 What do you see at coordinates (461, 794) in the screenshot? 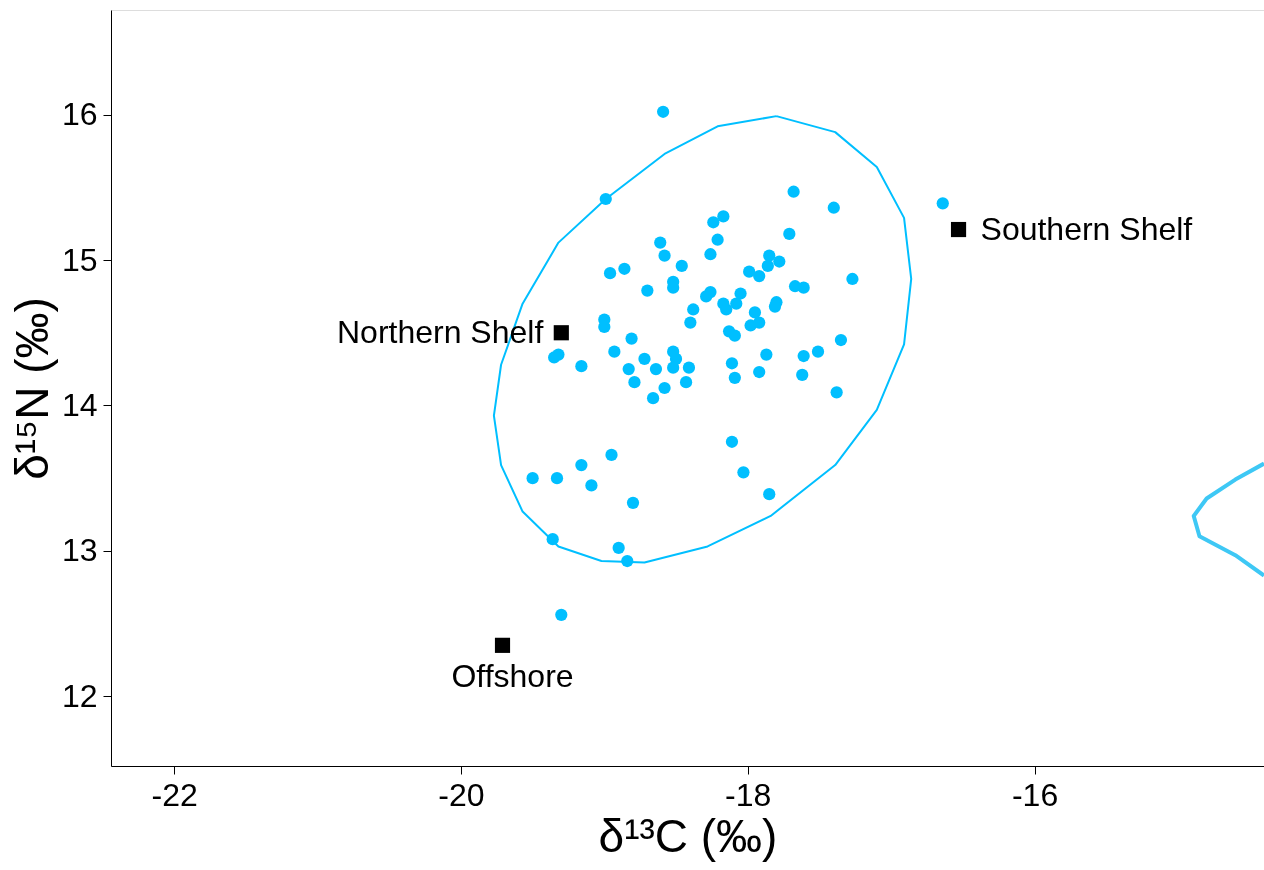
I see `x-tick-label: -20` at bounding box center [461, 794].